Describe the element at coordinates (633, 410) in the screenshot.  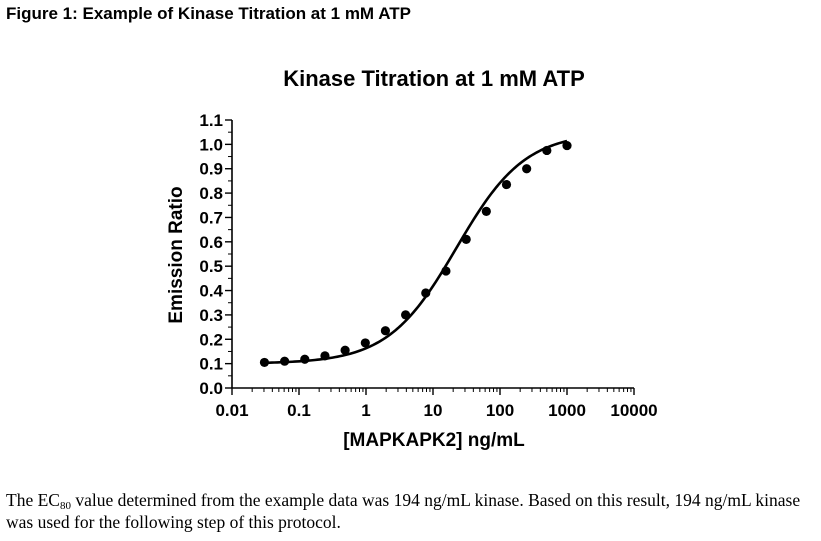
I see `x-tick-label: 10000` at that location.